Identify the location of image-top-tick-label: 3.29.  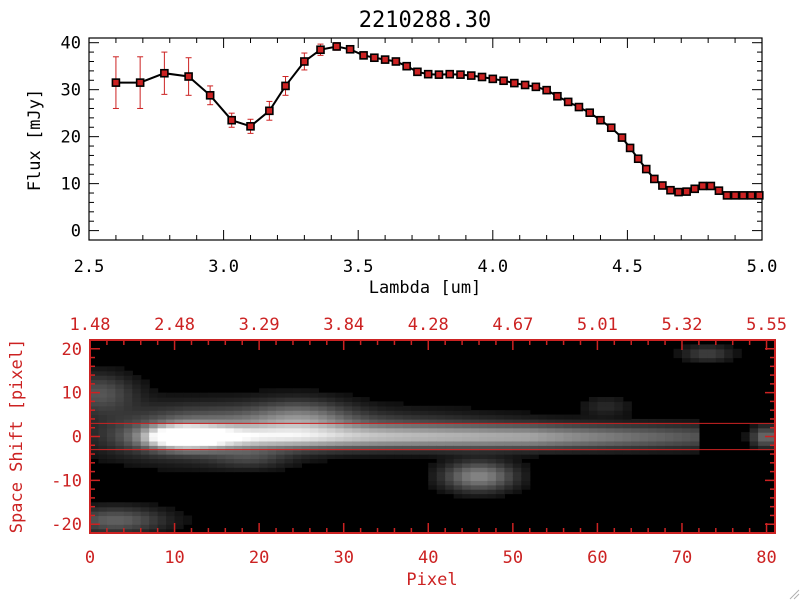
(259, 325).